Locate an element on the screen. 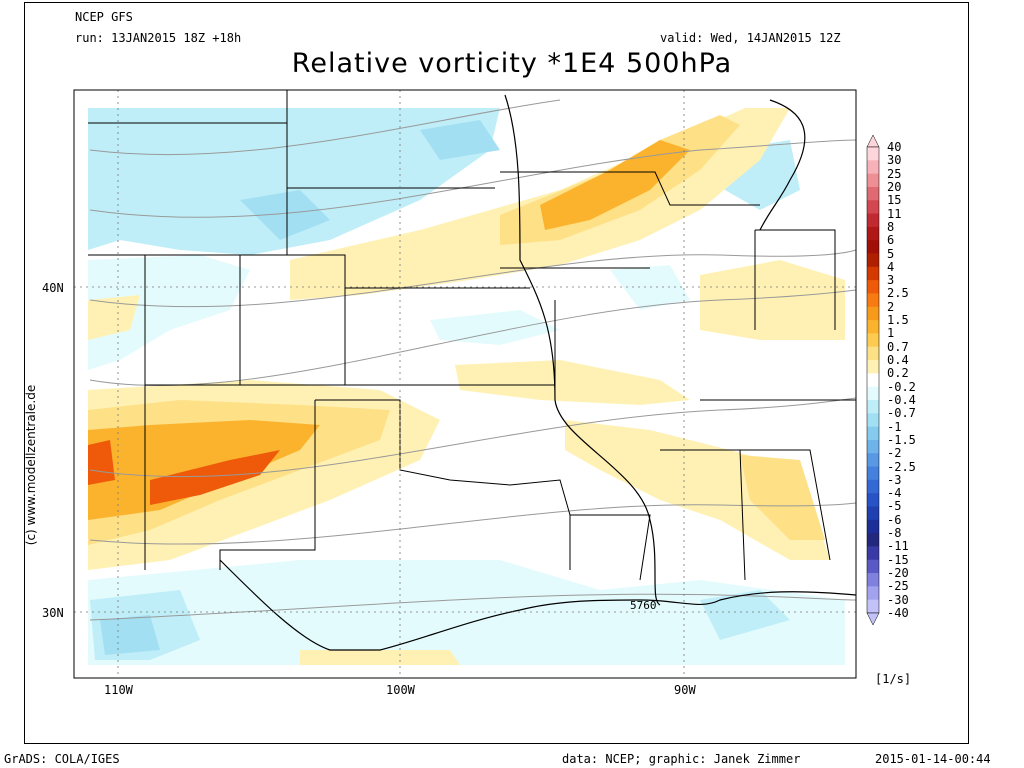 This screenshot has height=768, width=1024. colorbar-label: 0.4 is located at coordinates (898, 360).